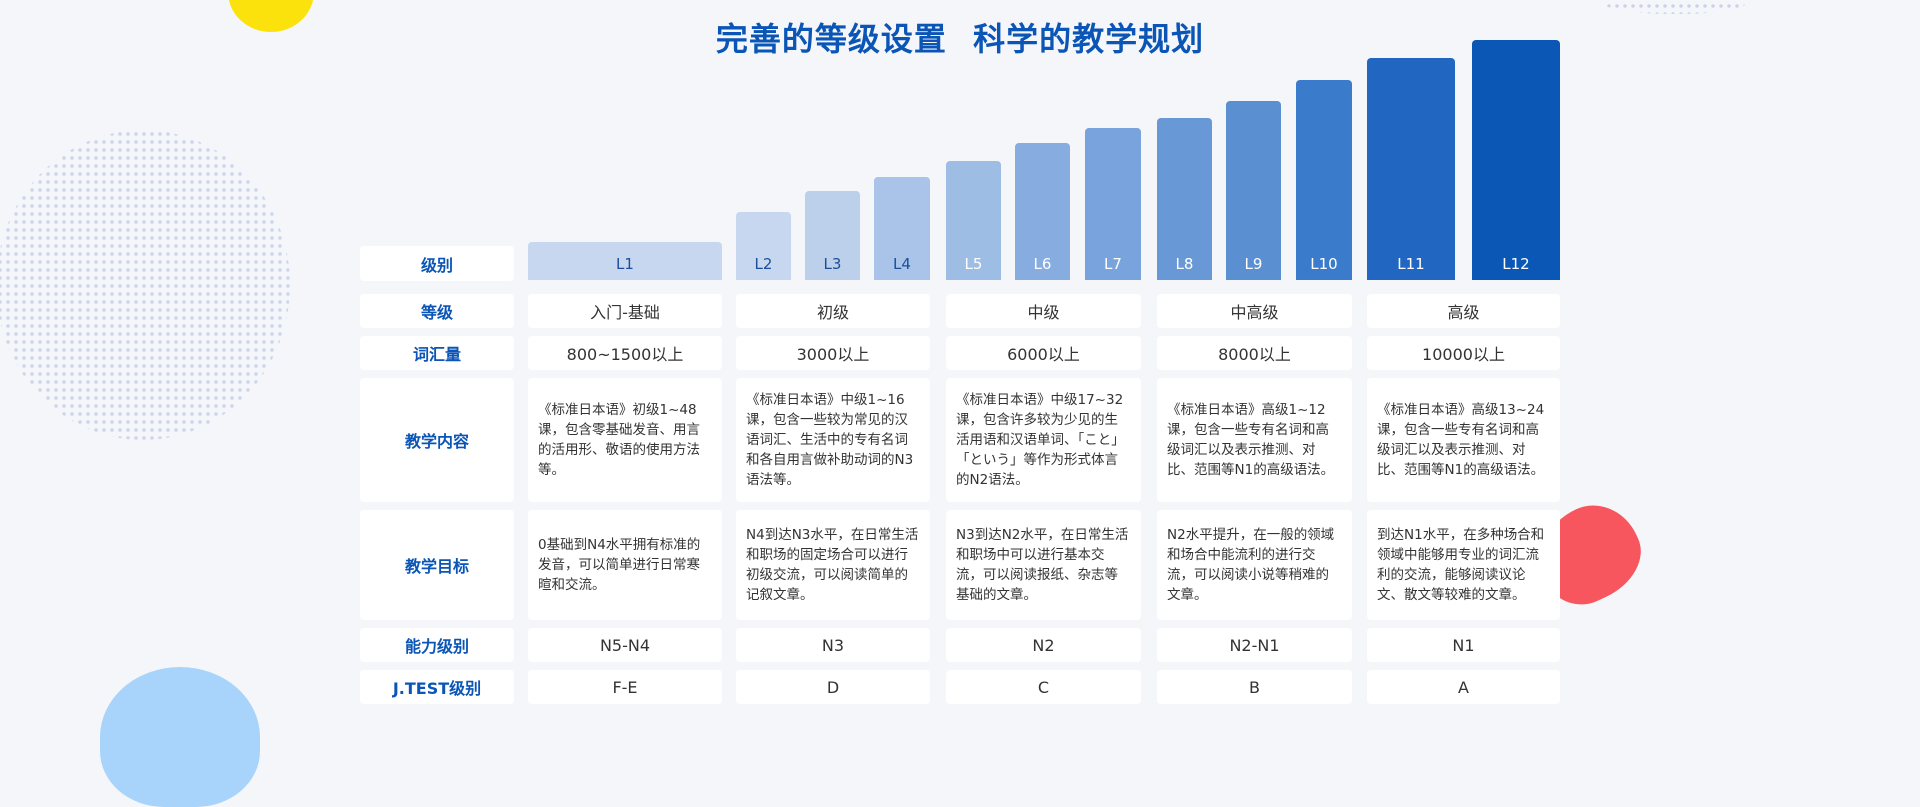  What do you see at coordinates (437, 440) in the screenshot?
I see `row-label-content: 教学内容` at bounding box center [437, 440].